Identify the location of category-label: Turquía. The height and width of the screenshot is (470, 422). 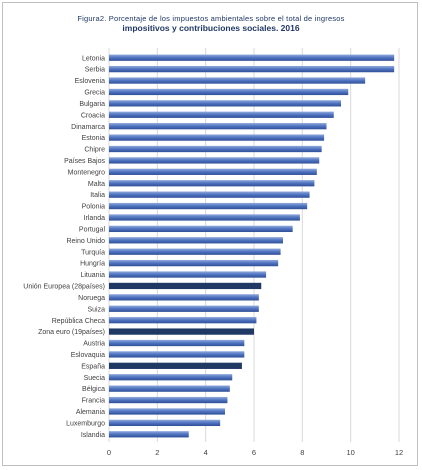
(93, 252).